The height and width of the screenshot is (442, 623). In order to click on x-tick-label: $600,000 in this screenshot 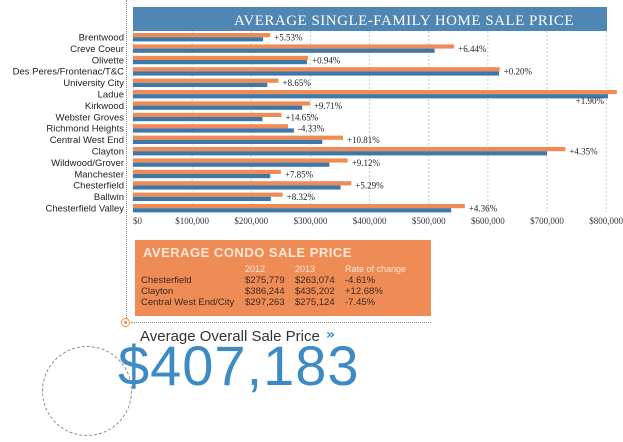, I will do `click(488, 221)`.